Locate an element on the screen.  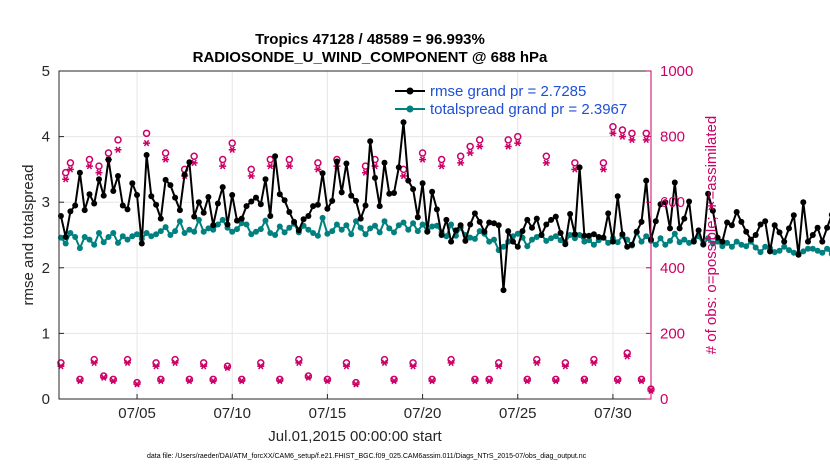
y-axis-label-left: rmse and totalspread is located at coordinates (28, 235).